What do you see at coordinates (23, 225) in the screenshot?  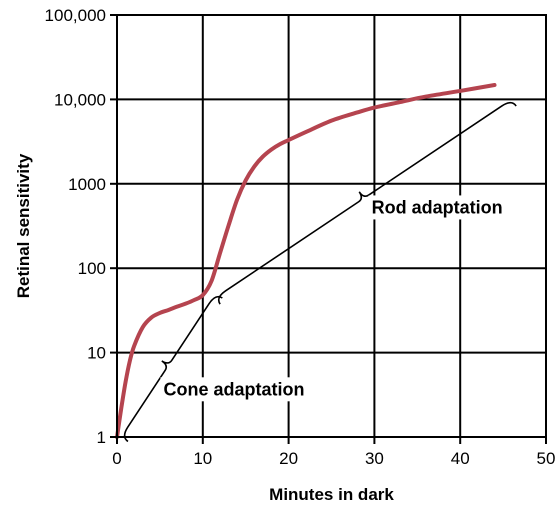 I see `y-axis-label: Retinal sensitivity` at bounding box center [23, 225].